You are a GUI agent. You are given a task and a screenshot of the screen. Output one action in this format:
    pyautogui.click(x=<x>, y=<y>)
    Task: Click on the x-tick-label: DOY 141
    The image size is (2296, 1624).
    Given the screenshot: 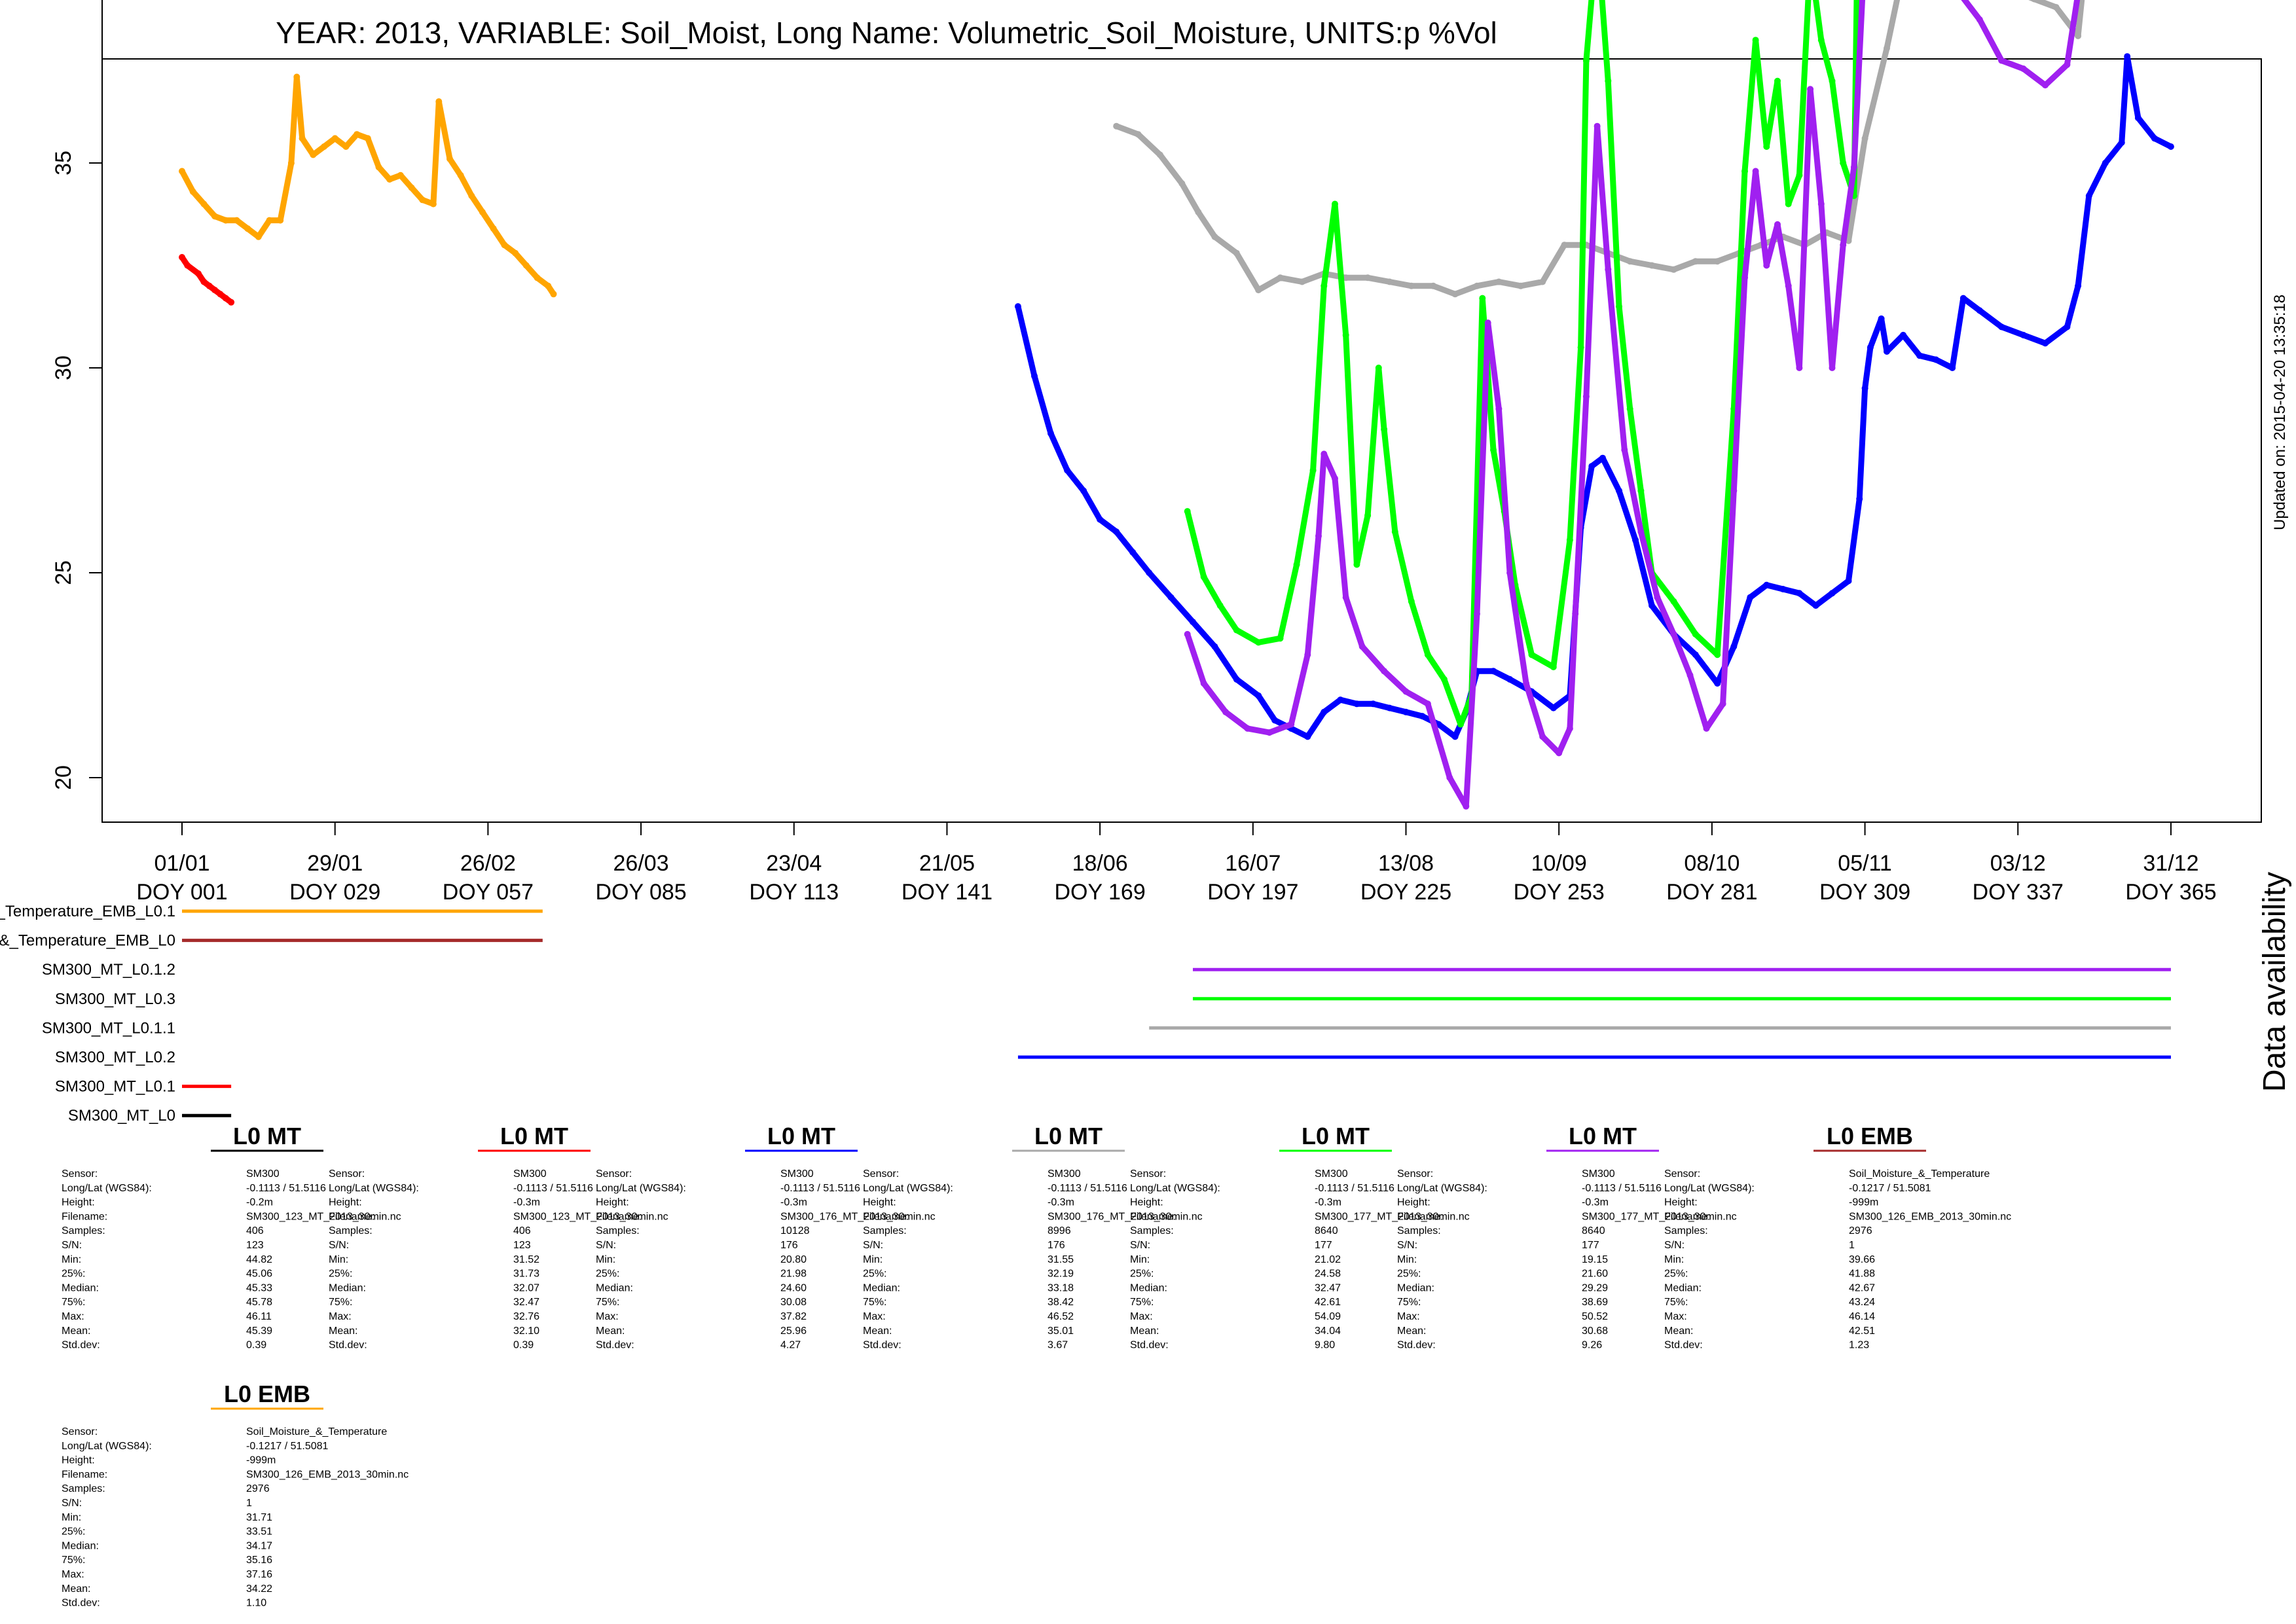 What is the action you would take?
    pyautogui.click(x=947, y=892)
    